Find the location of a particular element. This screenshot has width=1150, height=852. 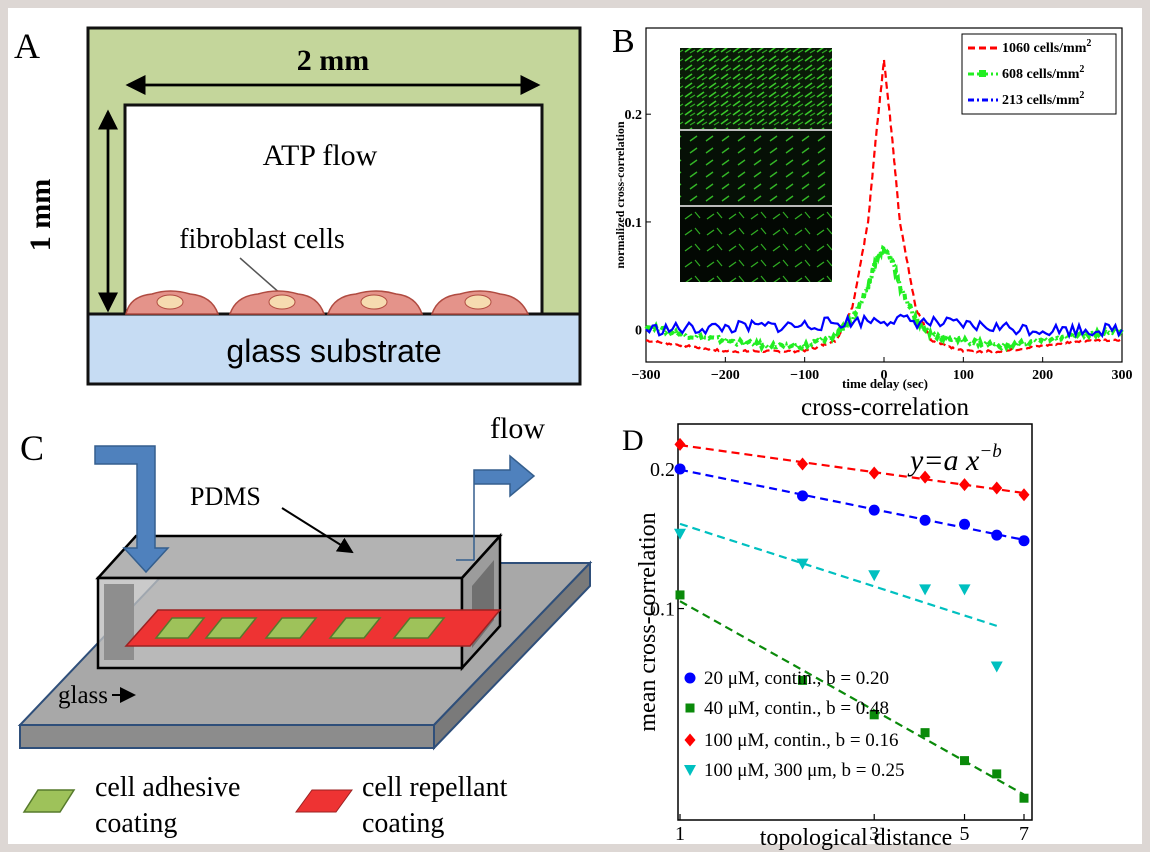

panel-d-ytick-label: 0.1 is located at coordinates (662, 610).